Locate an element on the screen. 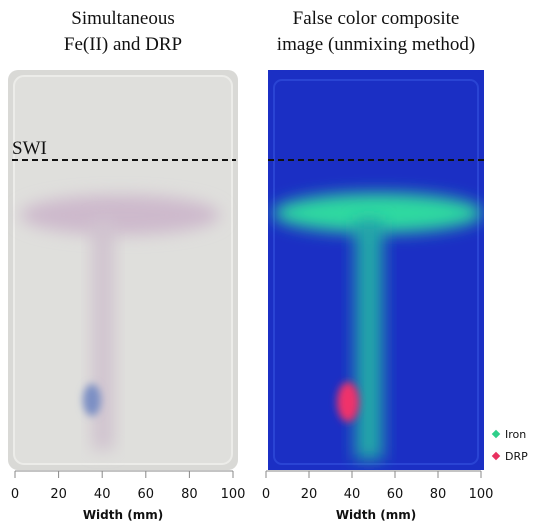 This screenshot has width=538, height=526. legend-label: Iron is located at coordinates (515, 434).